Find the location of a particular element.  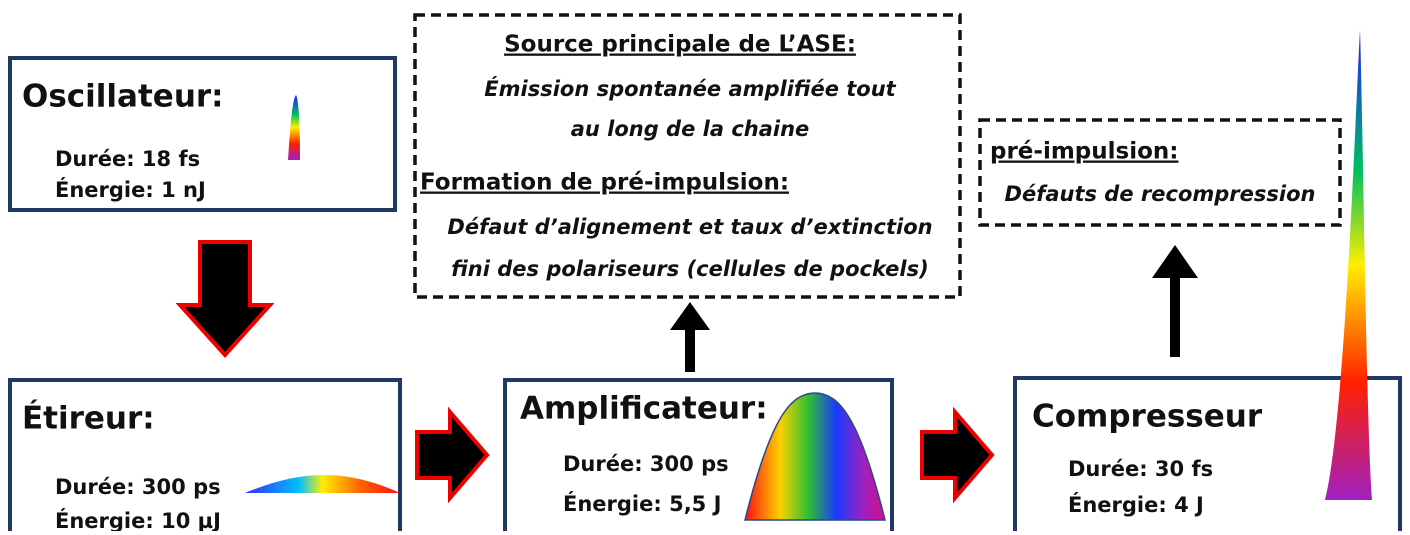

stage-energy: Énergie: 10 µJ is located at coordinates (138, 519).